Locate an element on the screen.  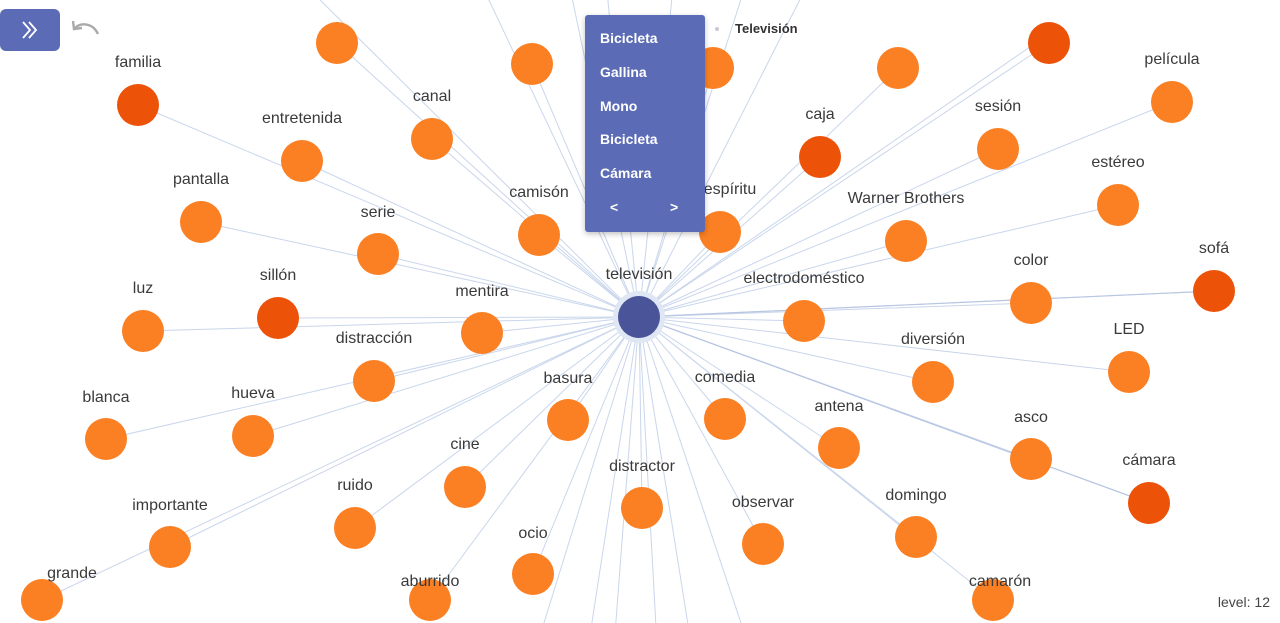
double-chevron-right-icon is located at coordinates (30, 30).